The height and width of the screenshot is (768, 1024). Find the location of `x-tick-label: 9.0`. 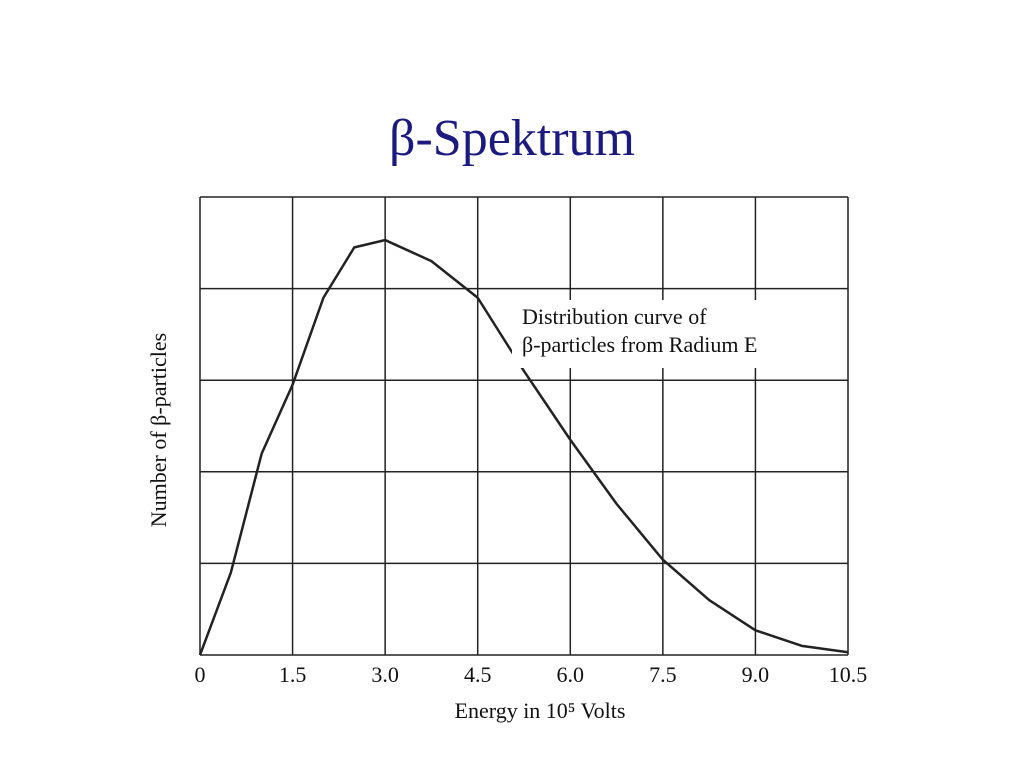

x-tick-label: 9.0 is located at coordinates (756, 674).